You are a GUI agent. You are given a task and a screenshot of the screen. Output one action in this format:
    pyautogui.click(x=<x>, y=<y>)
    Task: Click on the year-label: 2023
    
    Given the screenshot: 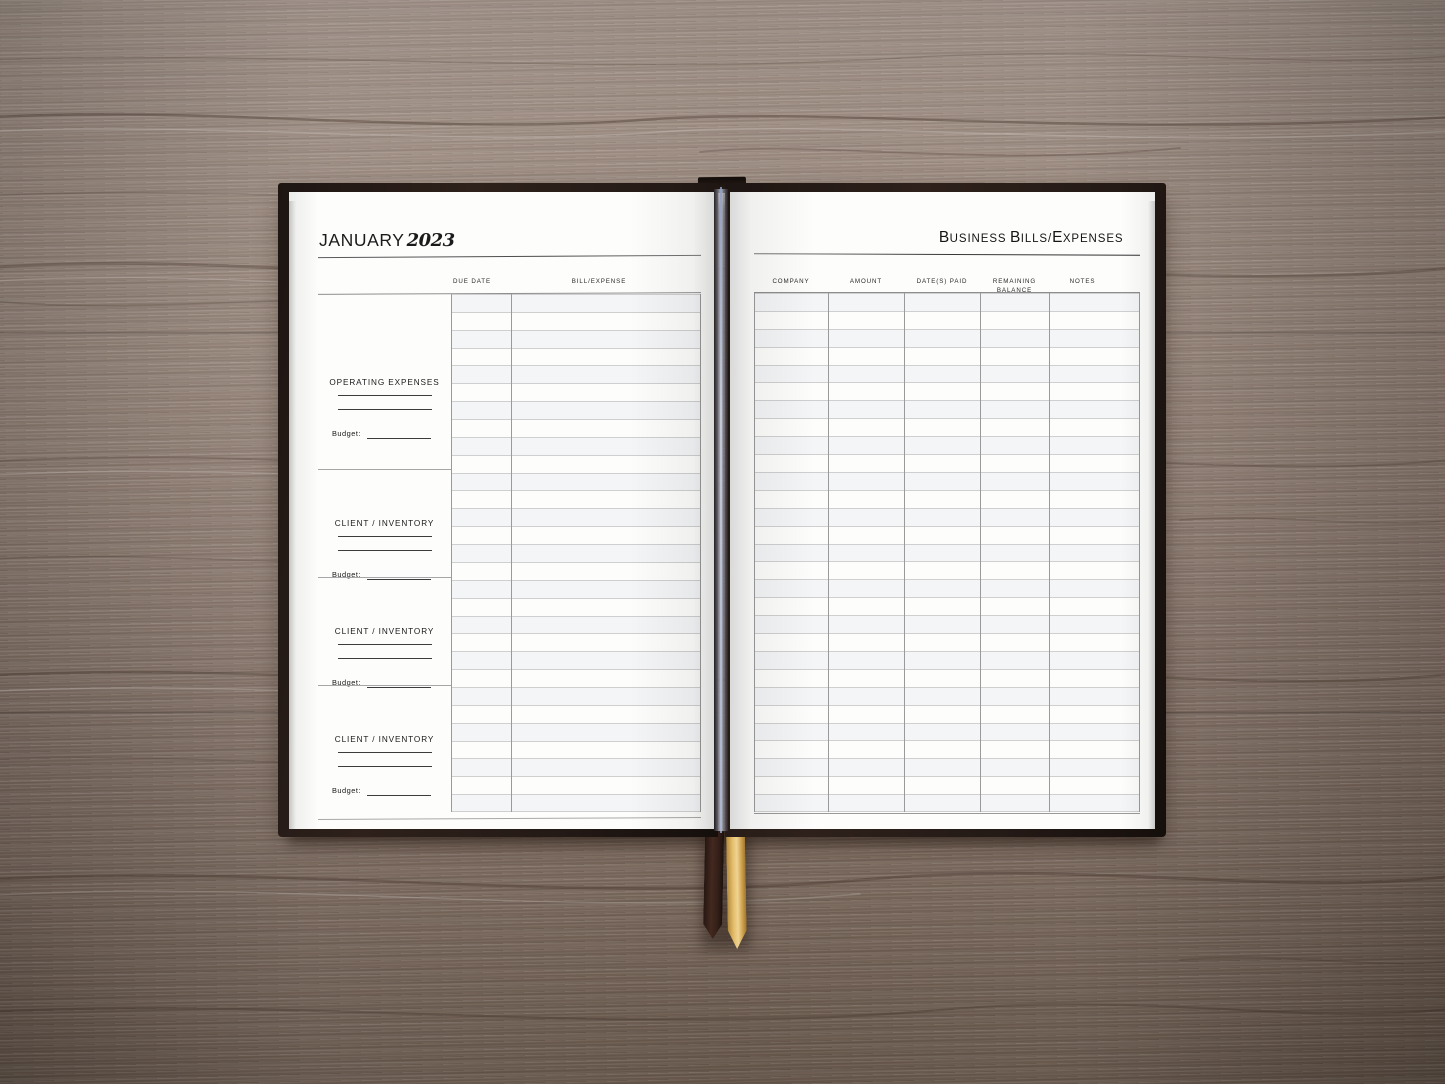 What is the action you would take?
    pyautogui.click(x=431, y=240)
    